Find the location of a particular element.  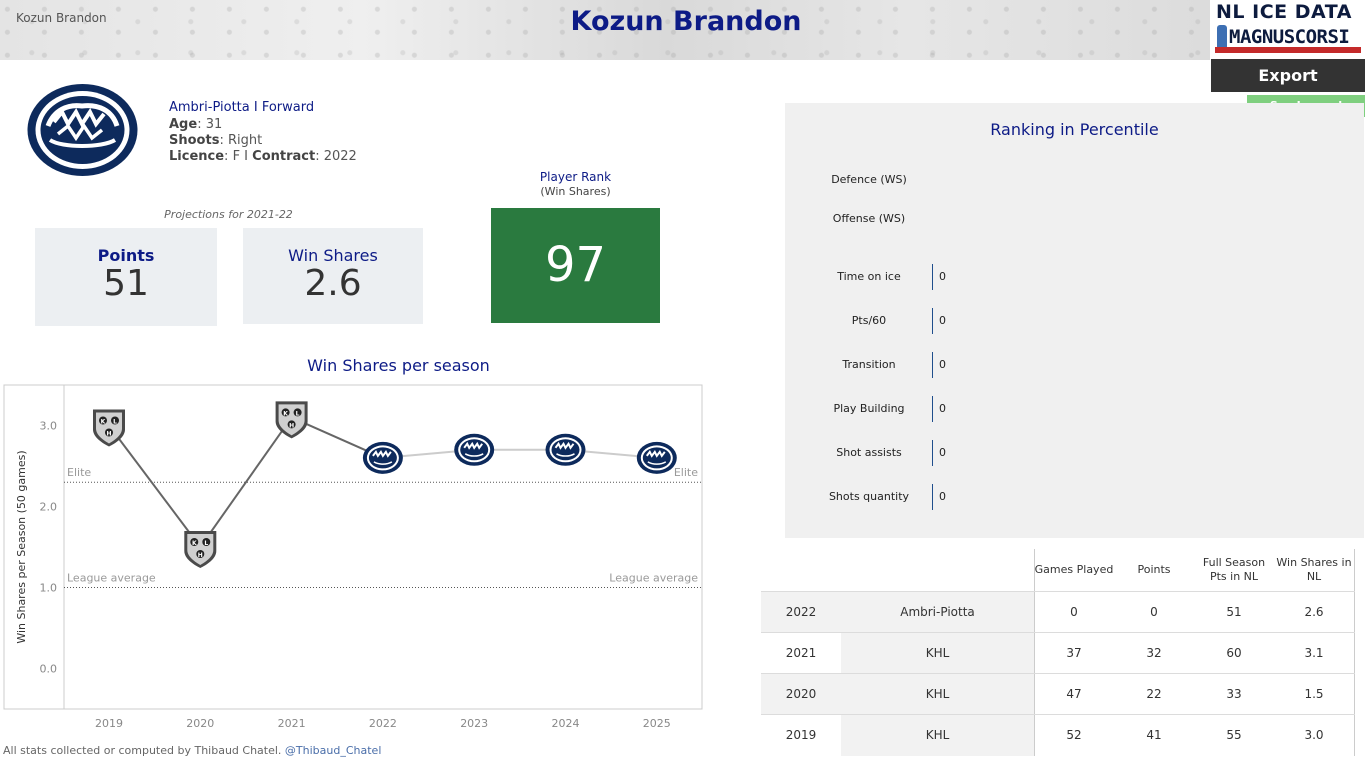

shoots-line: Shoots: Right is located at coordinates (216, 140).